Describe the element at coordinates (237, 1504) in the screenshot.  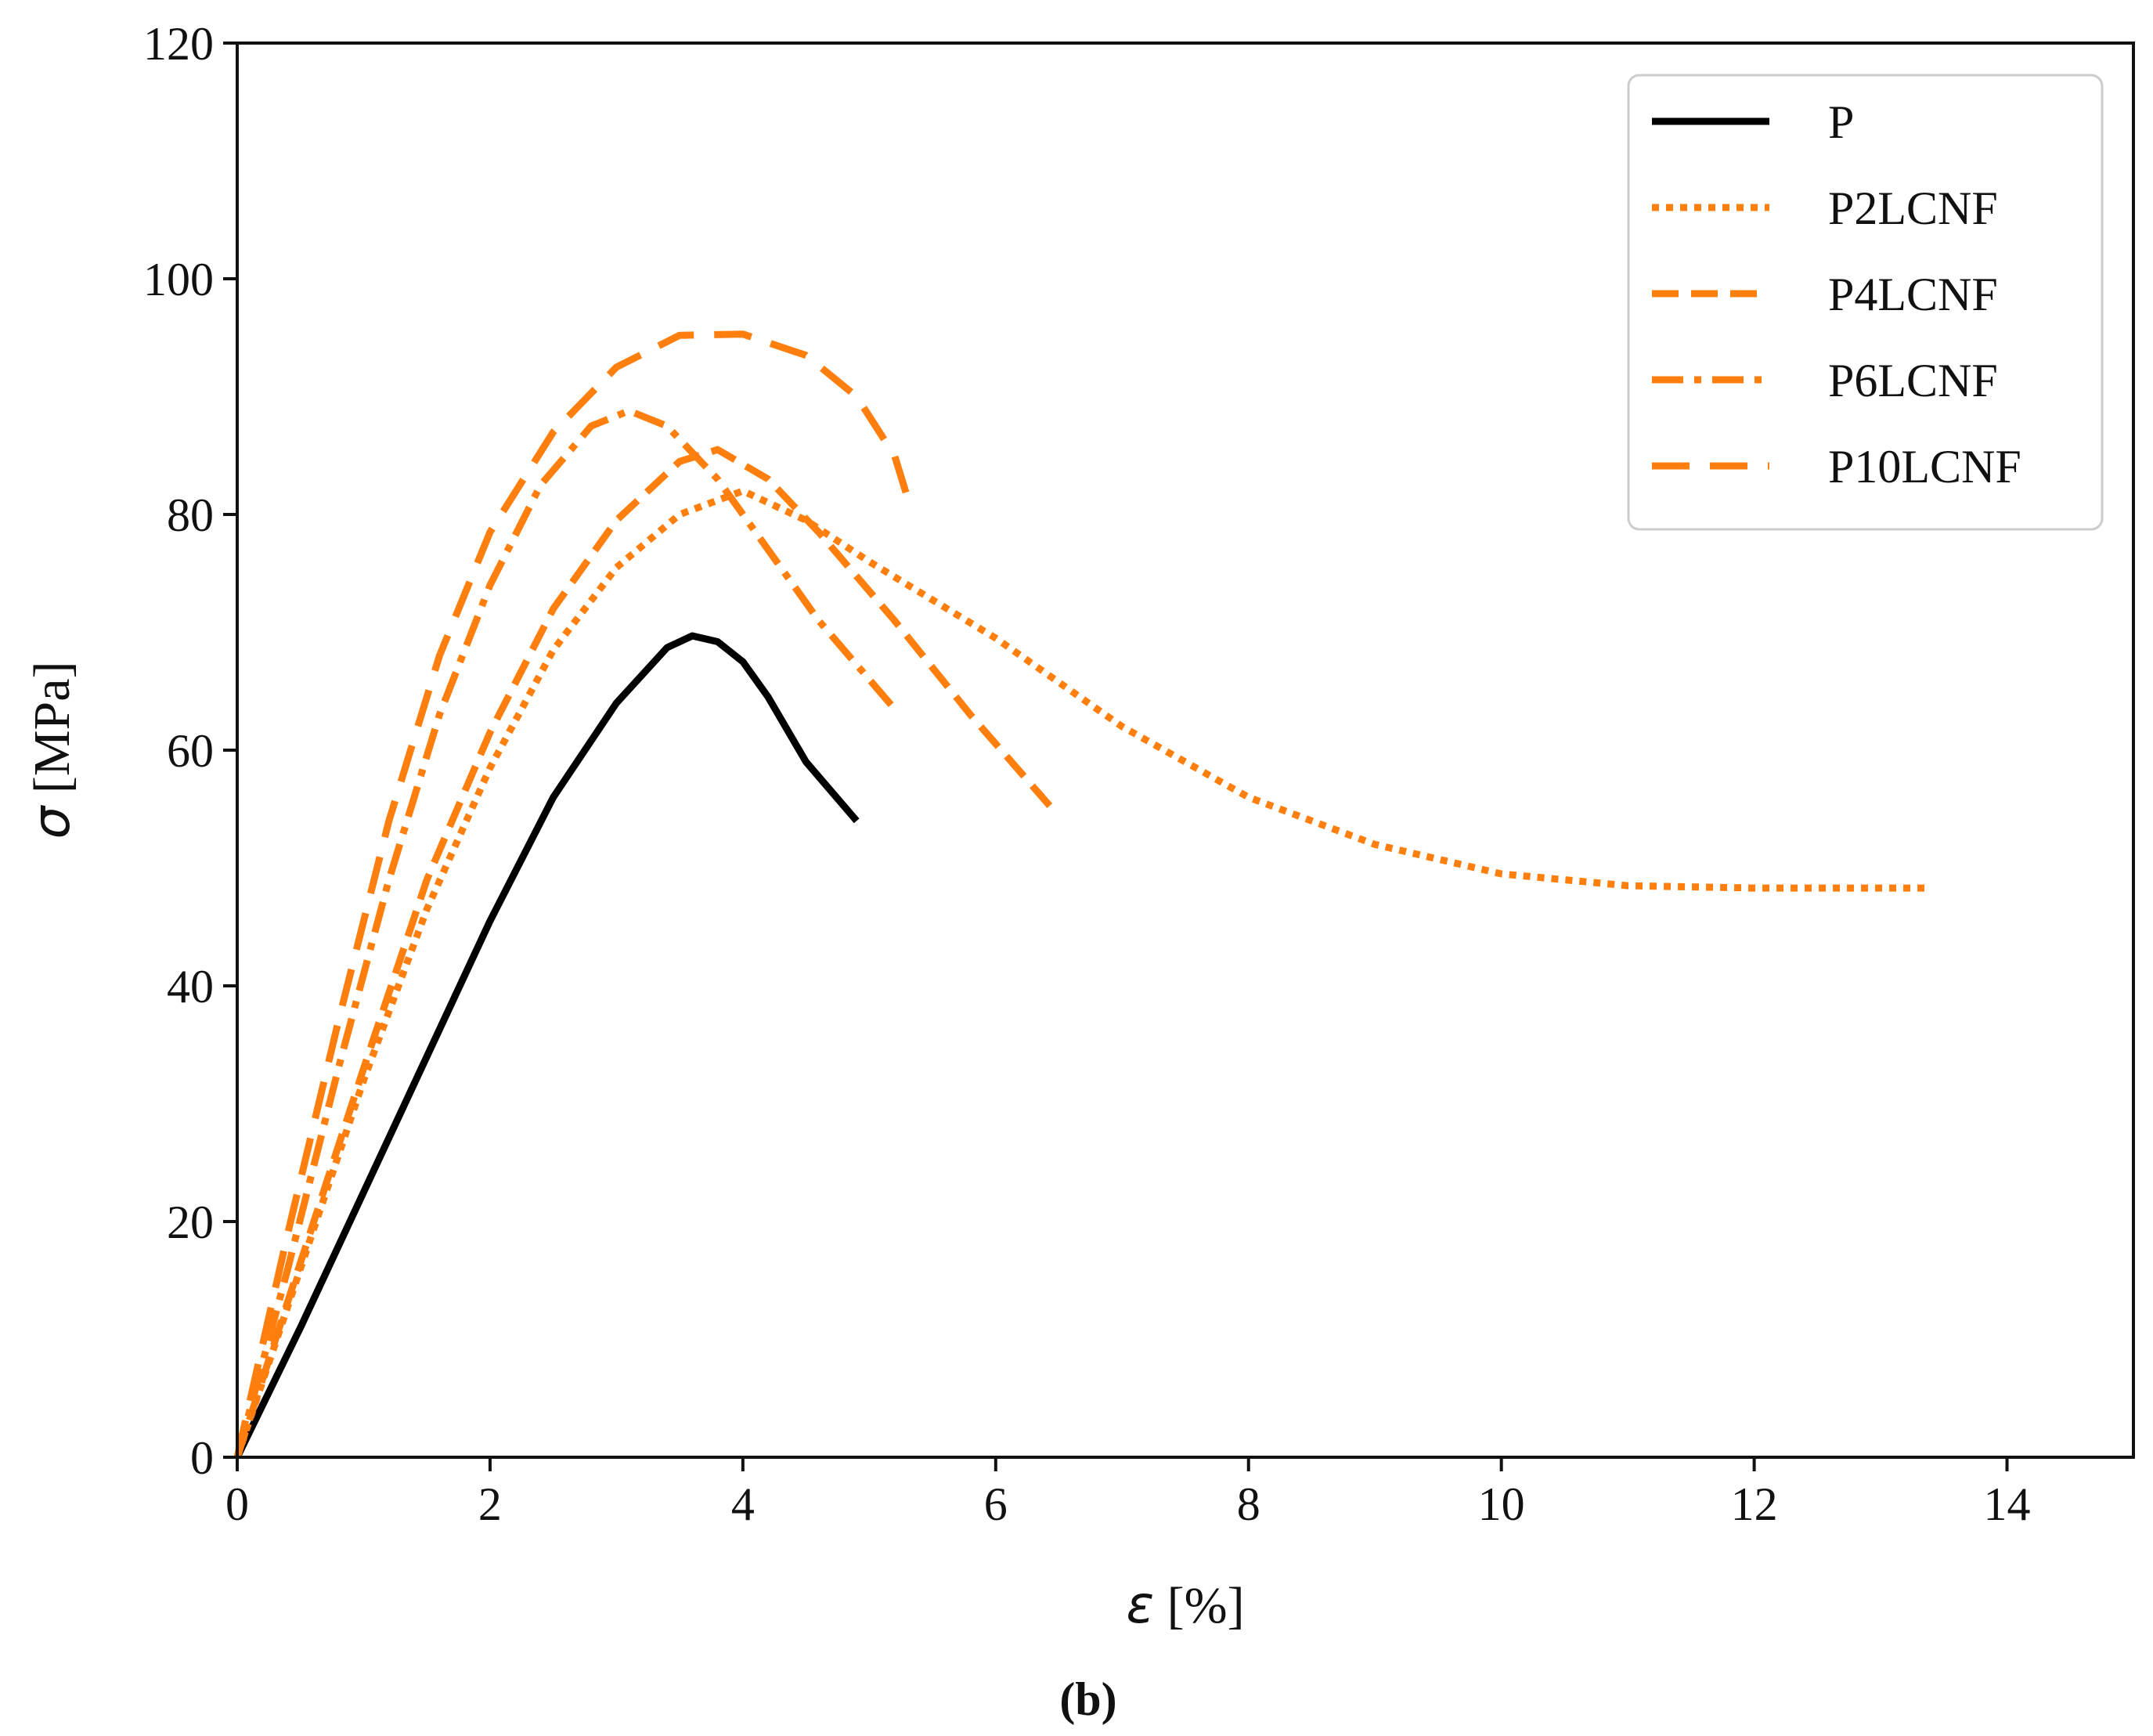
I see `x-tick-label: 0` at that location.